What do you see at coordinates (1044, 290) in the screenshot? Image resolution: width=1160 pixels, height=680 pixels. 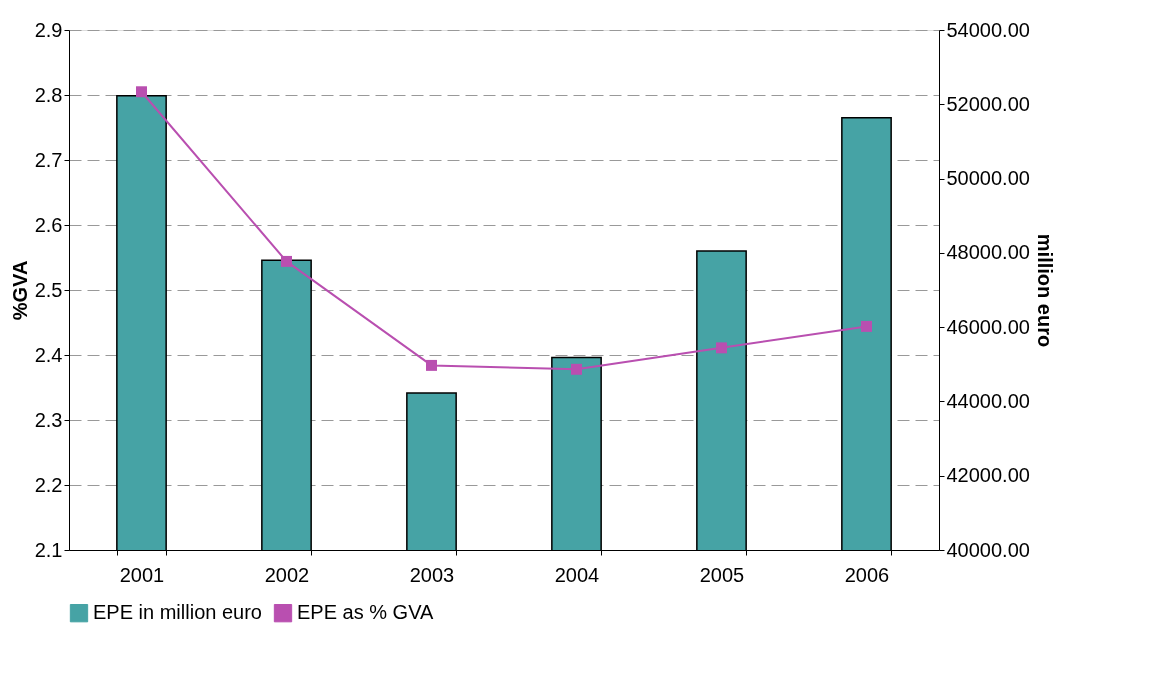 I see `y2-axis-title: million euro` at bounding box center [1044, 290].